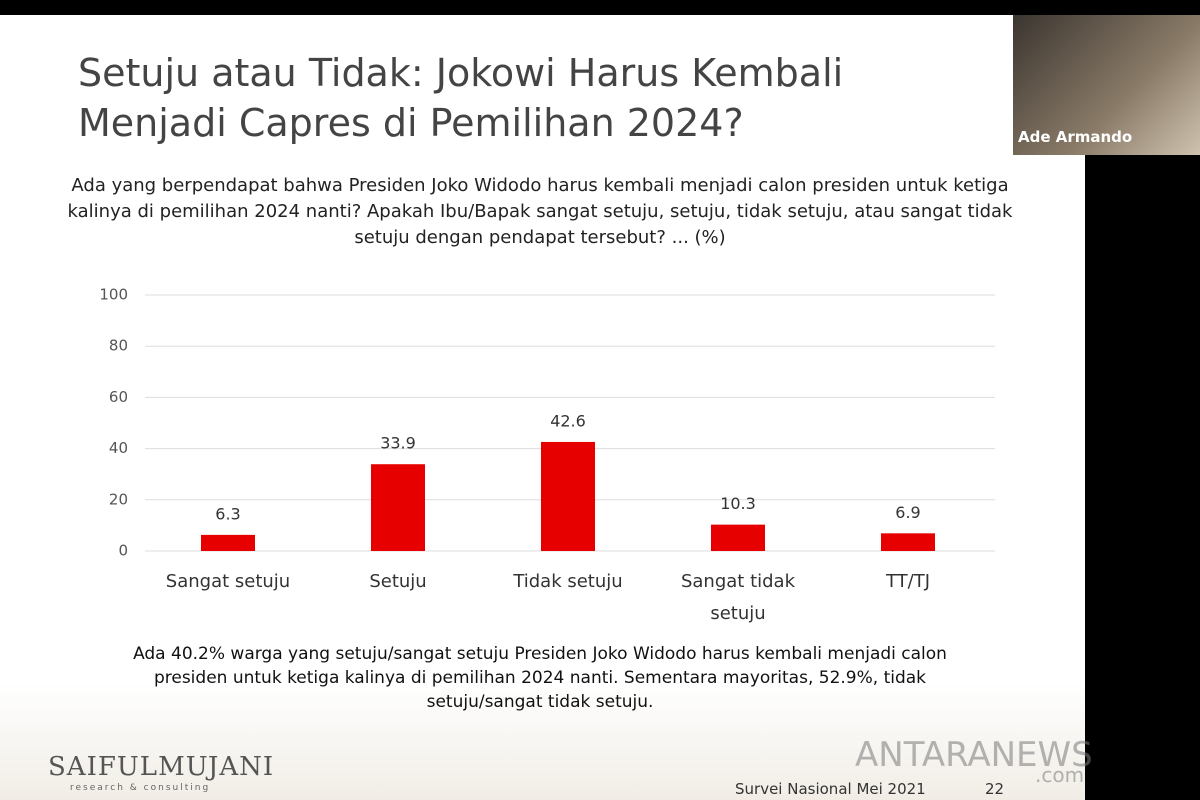  What do you see at coordinates (140, 788) in the screenshot?
I see `logo-tagline: research & consulting` at bounding box center [140, 788].